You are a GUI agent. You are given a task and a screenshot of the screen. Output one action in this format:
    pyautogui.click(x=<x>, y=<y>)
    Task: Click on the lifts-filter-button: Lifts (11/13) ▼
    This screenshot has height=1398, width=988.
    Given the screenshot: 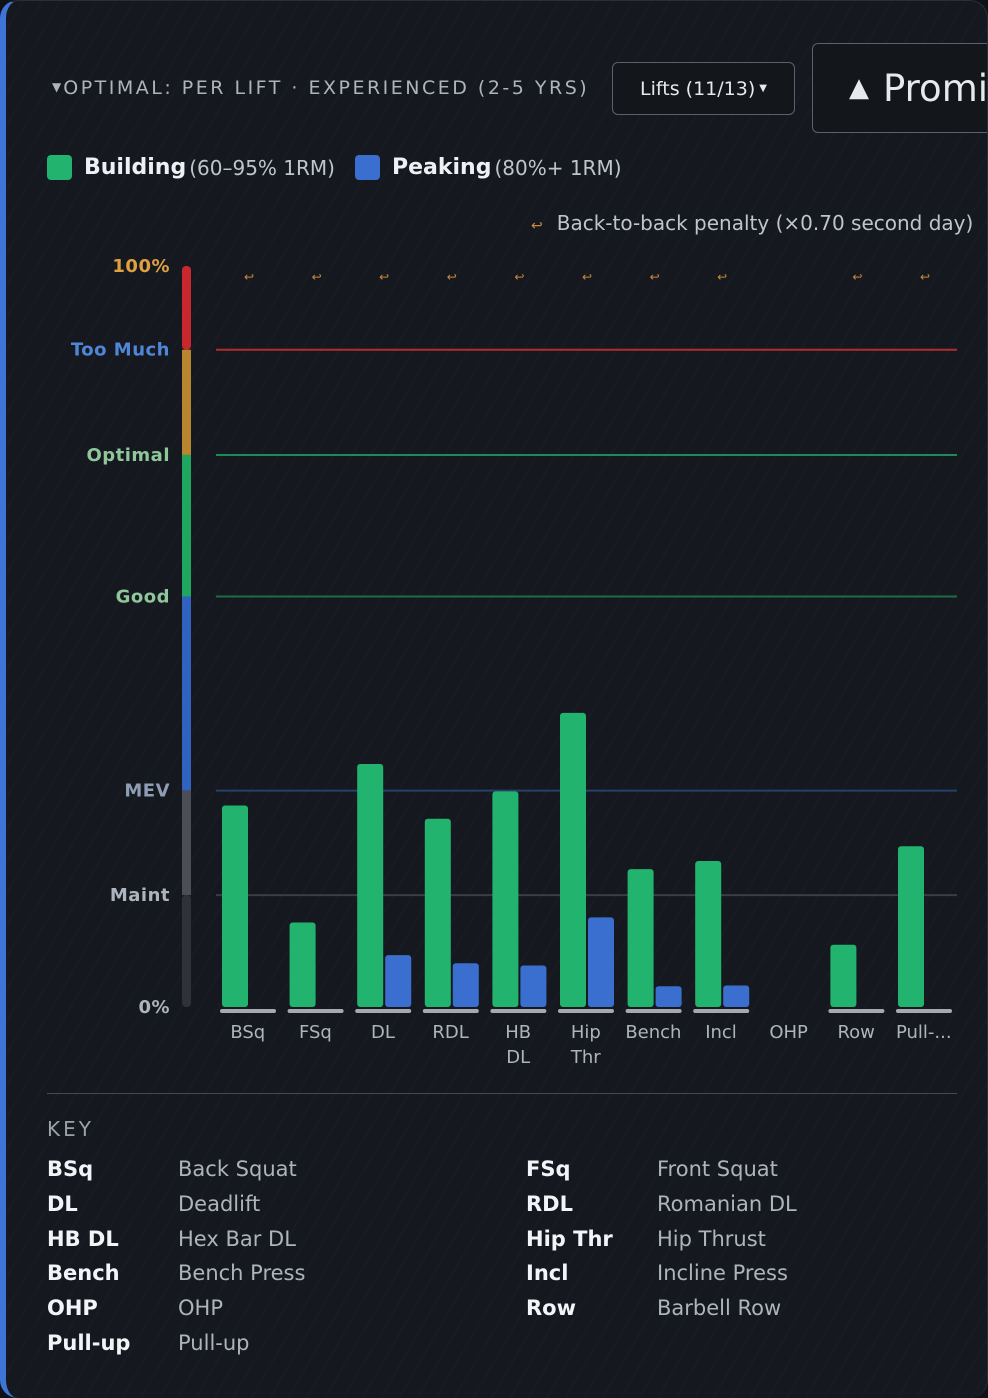 What is the action you would take?
    pyautogui.click(x=703, y=88)
    